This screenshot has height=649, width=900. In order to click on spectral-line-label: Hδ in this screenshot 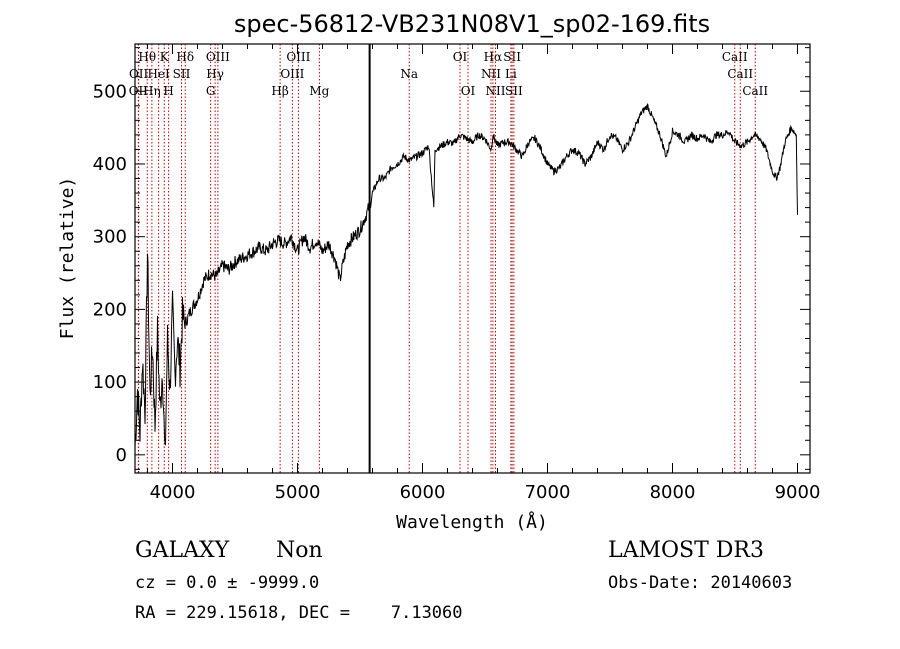, I will do `click(185, 57)`.